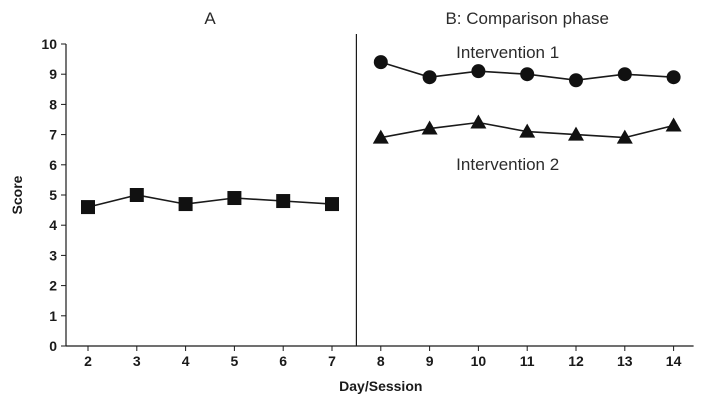 This screenshot has height=402, width=706. I want to click on x-tick-label: 10, so click(479, 361).